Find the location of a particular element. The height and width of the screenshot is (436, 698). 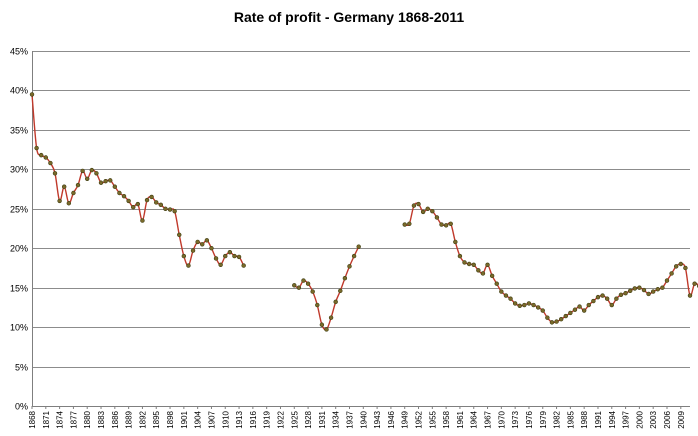

x-tick-label: 1889 is located at coordinates (129, 419).